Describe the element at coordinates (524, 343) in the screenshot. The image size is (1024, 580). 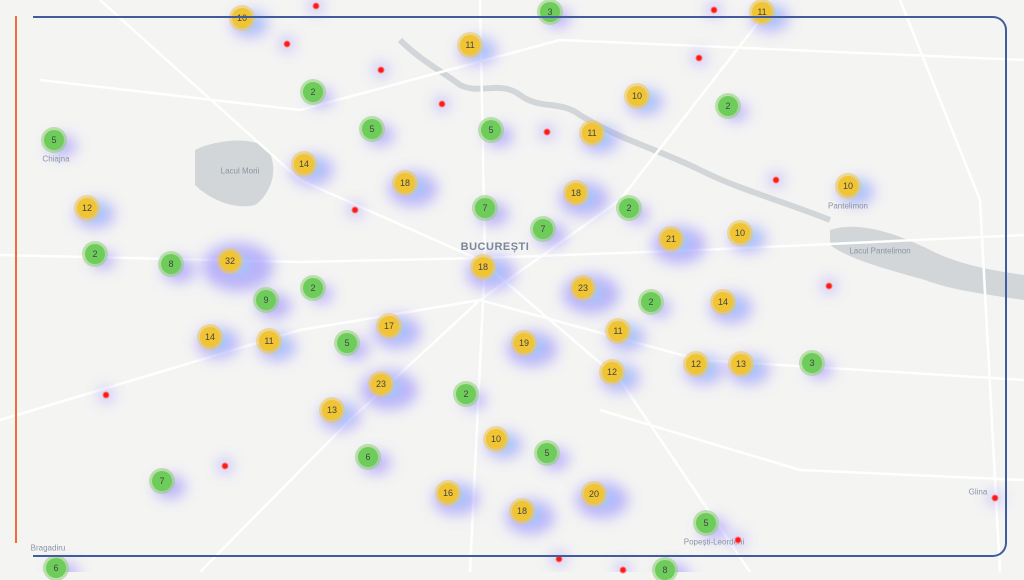
I see `cluster-marker: 19` at that location.